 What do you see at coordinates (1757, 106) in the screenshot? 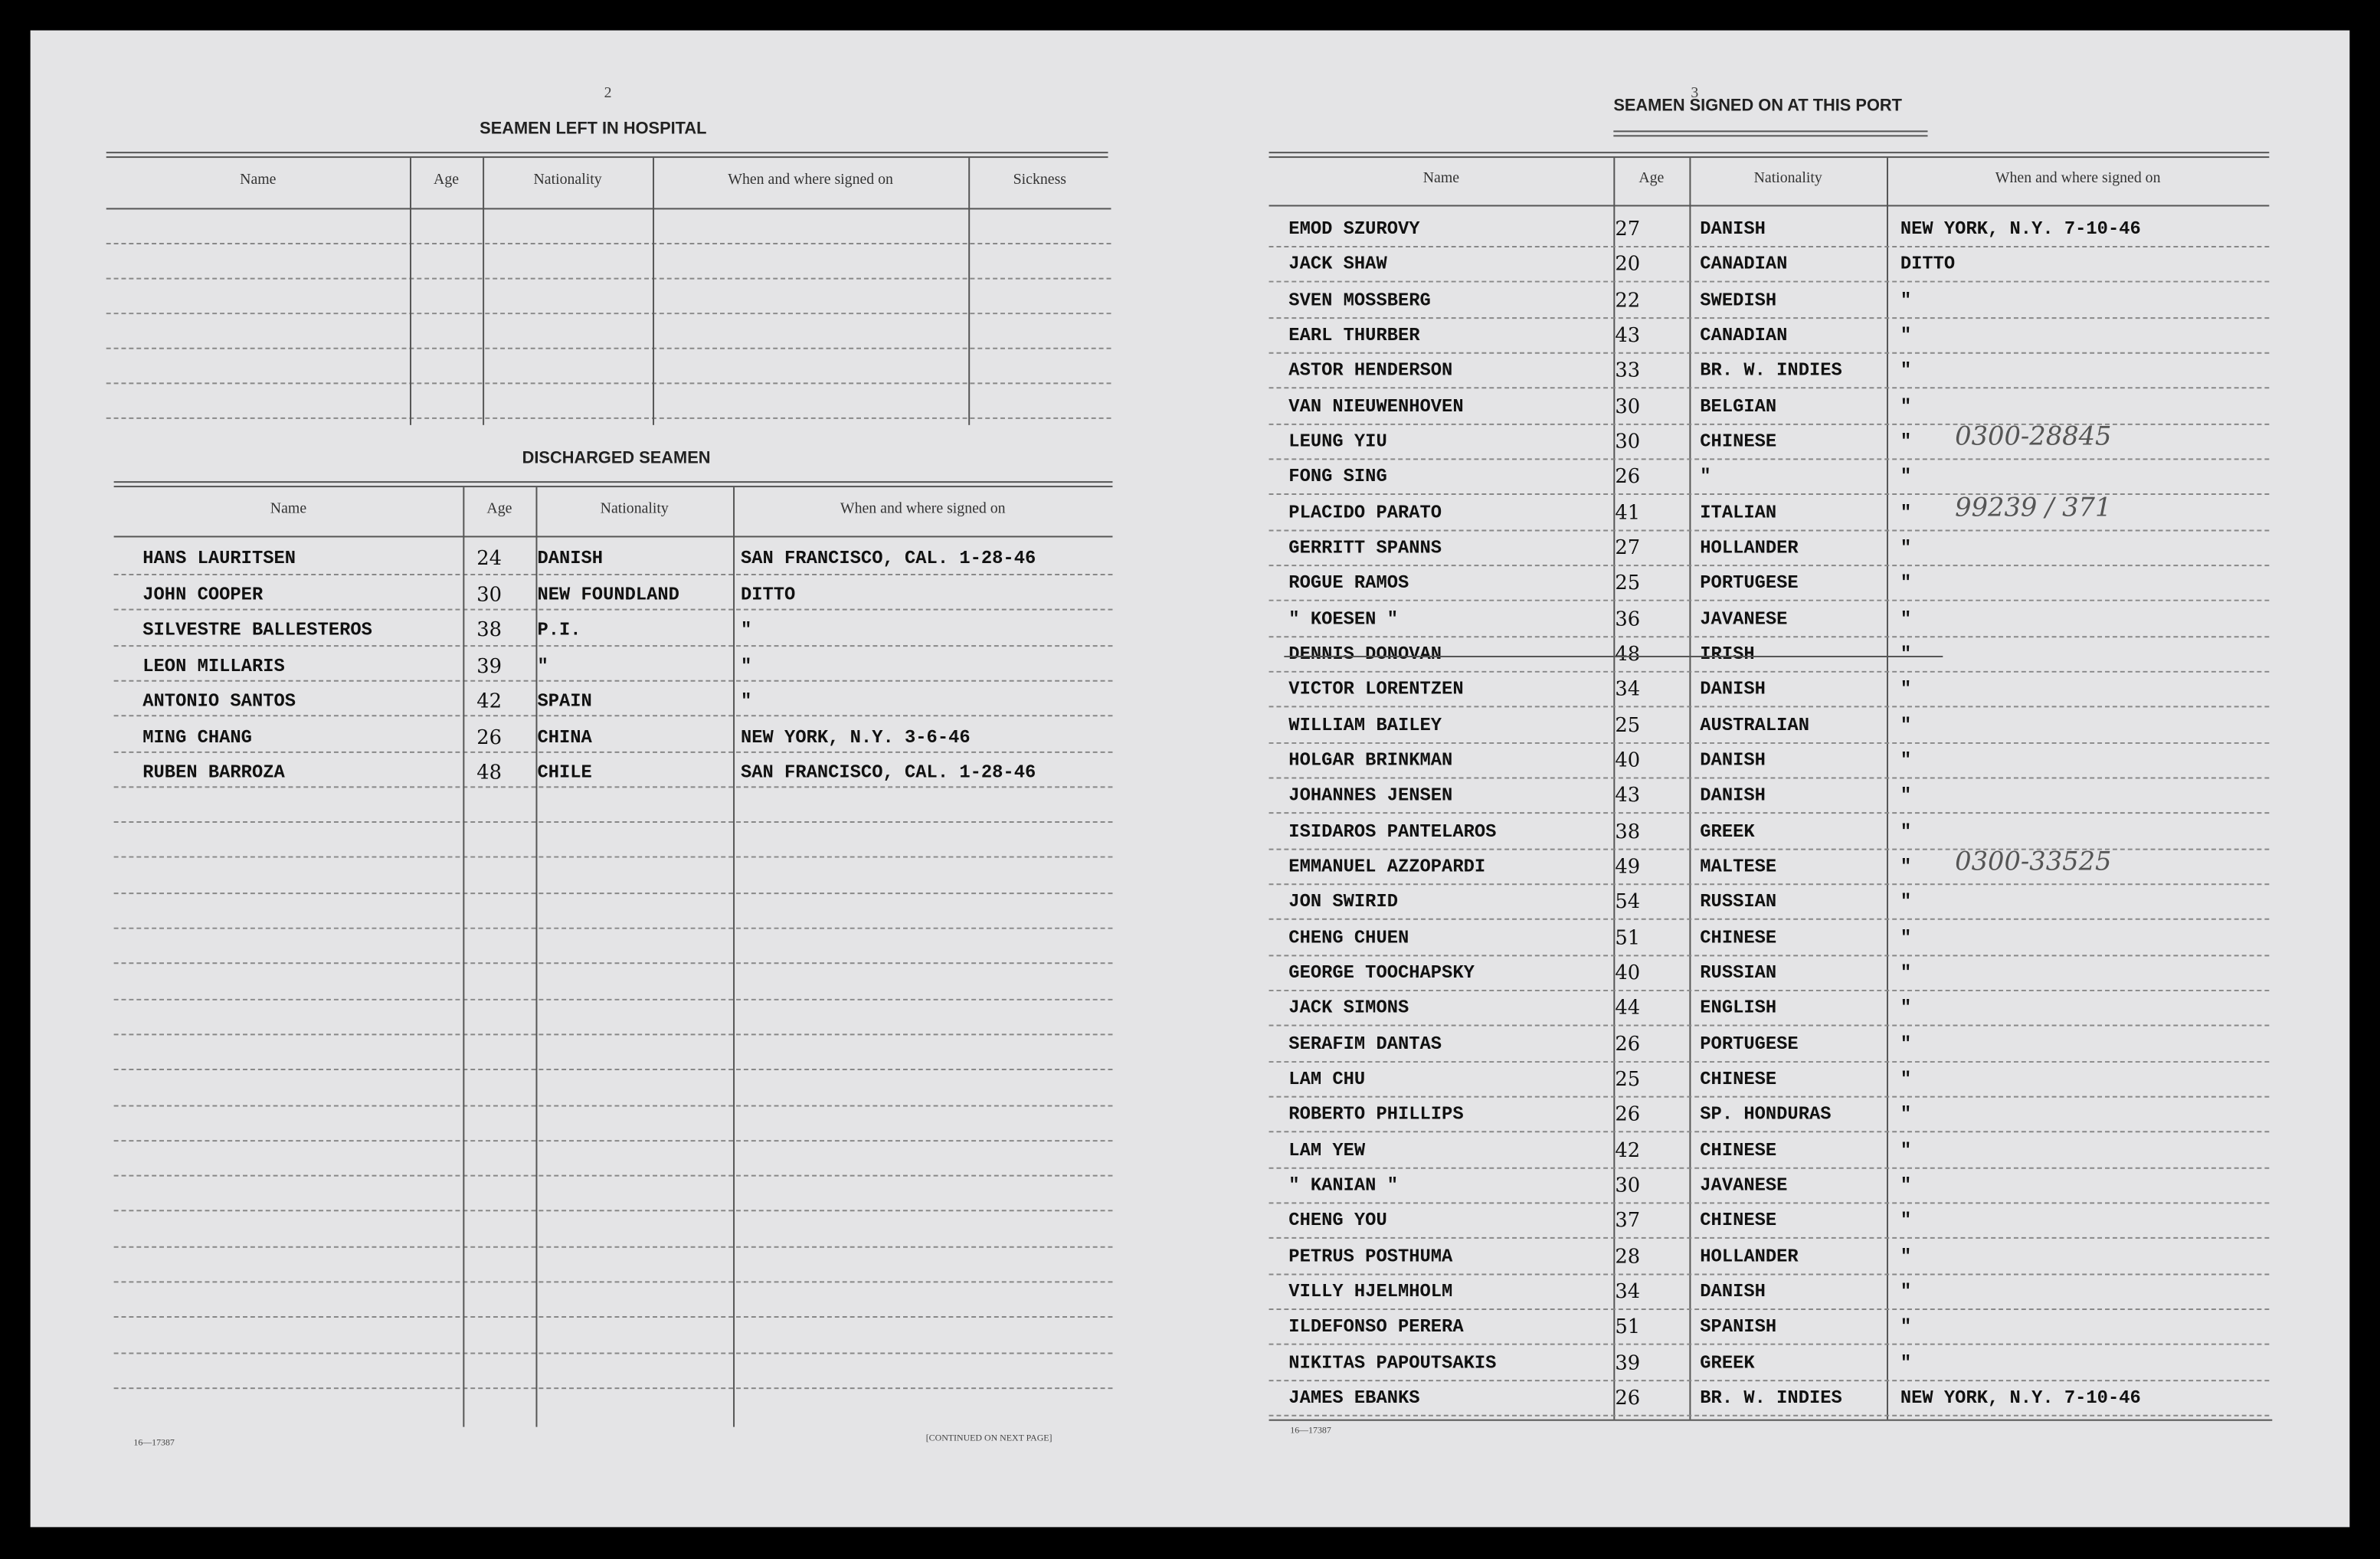
I see `section-title: SEAMEN SIGNED ON AT THIS PORT` at bounding box center [1757, 106].